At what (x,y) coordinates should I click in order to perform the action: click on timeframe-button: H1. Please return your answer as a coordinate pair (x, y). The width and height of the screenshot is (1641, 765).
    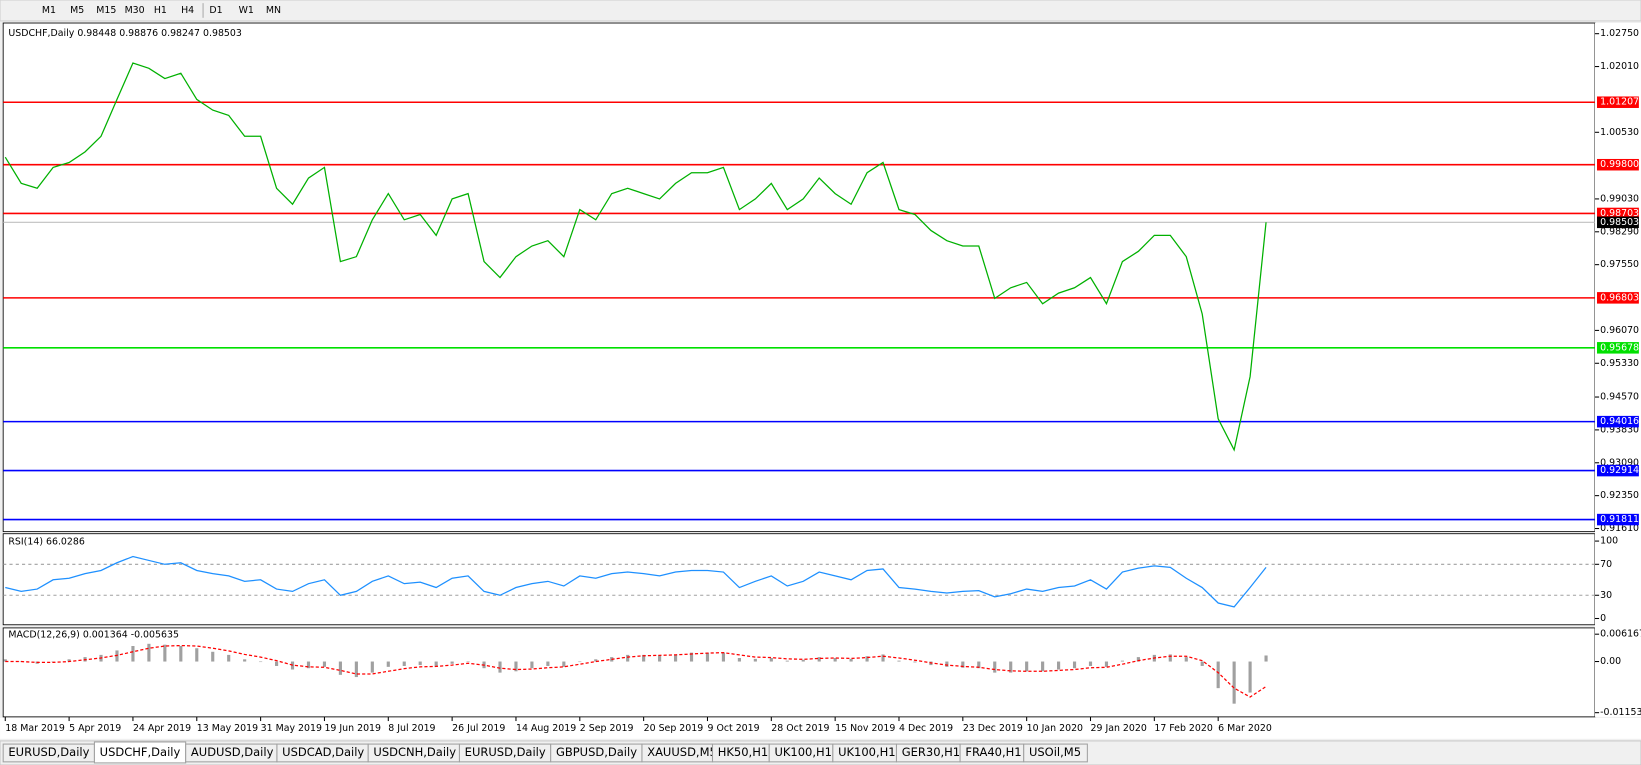
    Looking at the image, I should click on (160, 10).